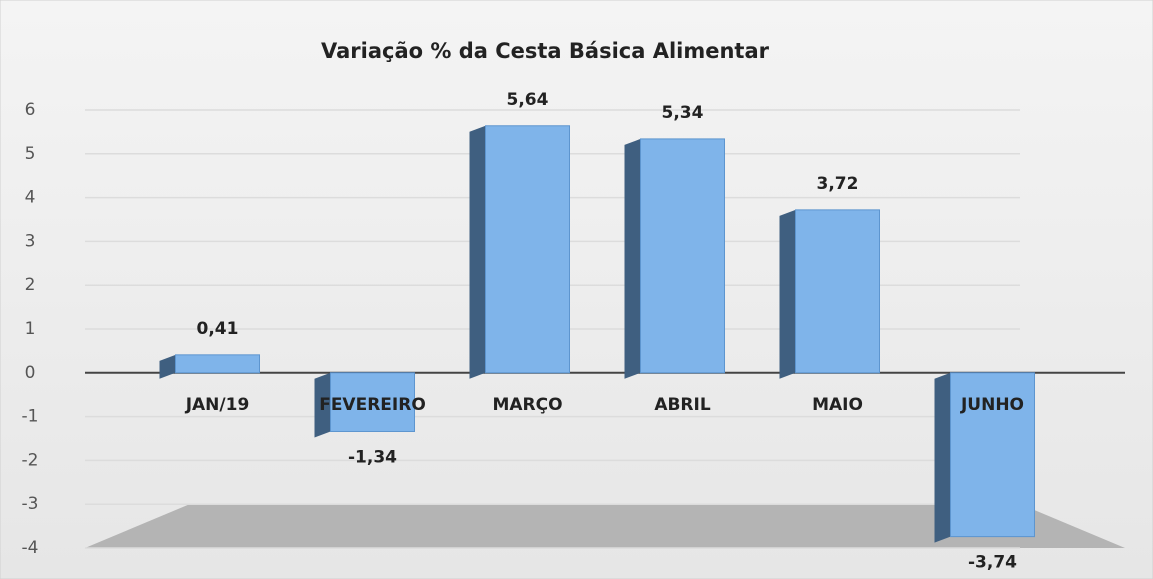 The width and height of the screenshot is (1153, 579). I want to click on chart-title: Variação % da Cesta Básica Alimentar, so click(545, 51).